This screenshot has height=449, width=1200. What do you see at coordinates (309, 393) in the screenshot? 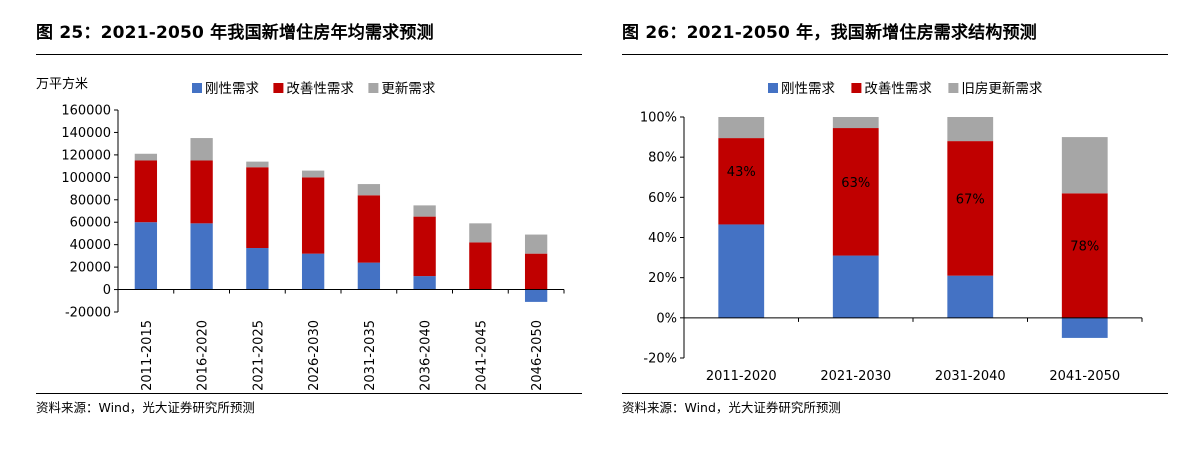
I see `figure-25-source-rule` at bounding box center [309, 393].